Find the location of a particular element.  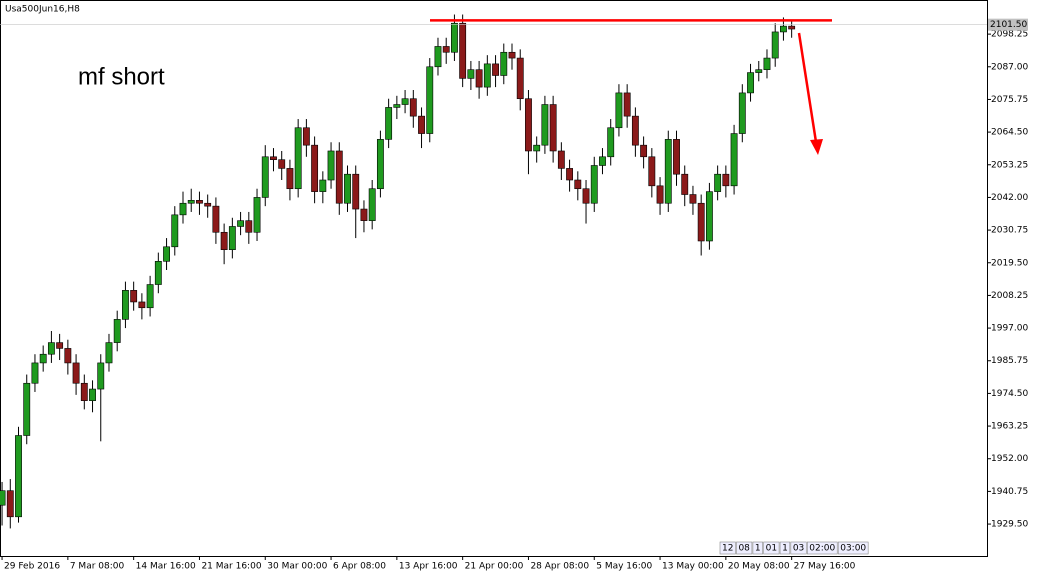

navigator-label: 1 is located at coordinates (785, 549).